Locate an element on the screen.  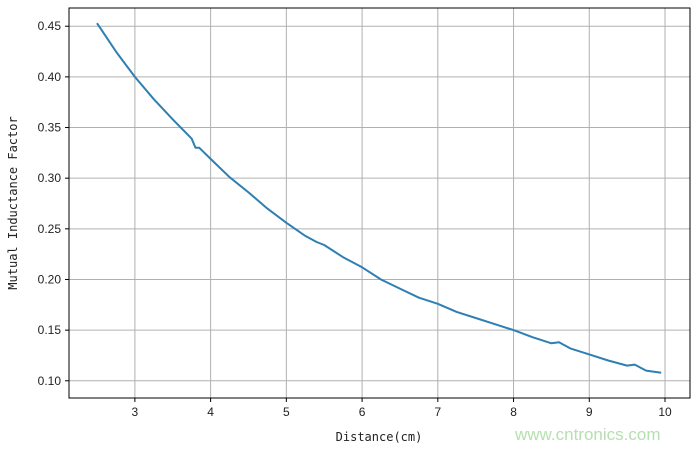
y-tick-label: 0.20 is located at coordinates (50, 279).